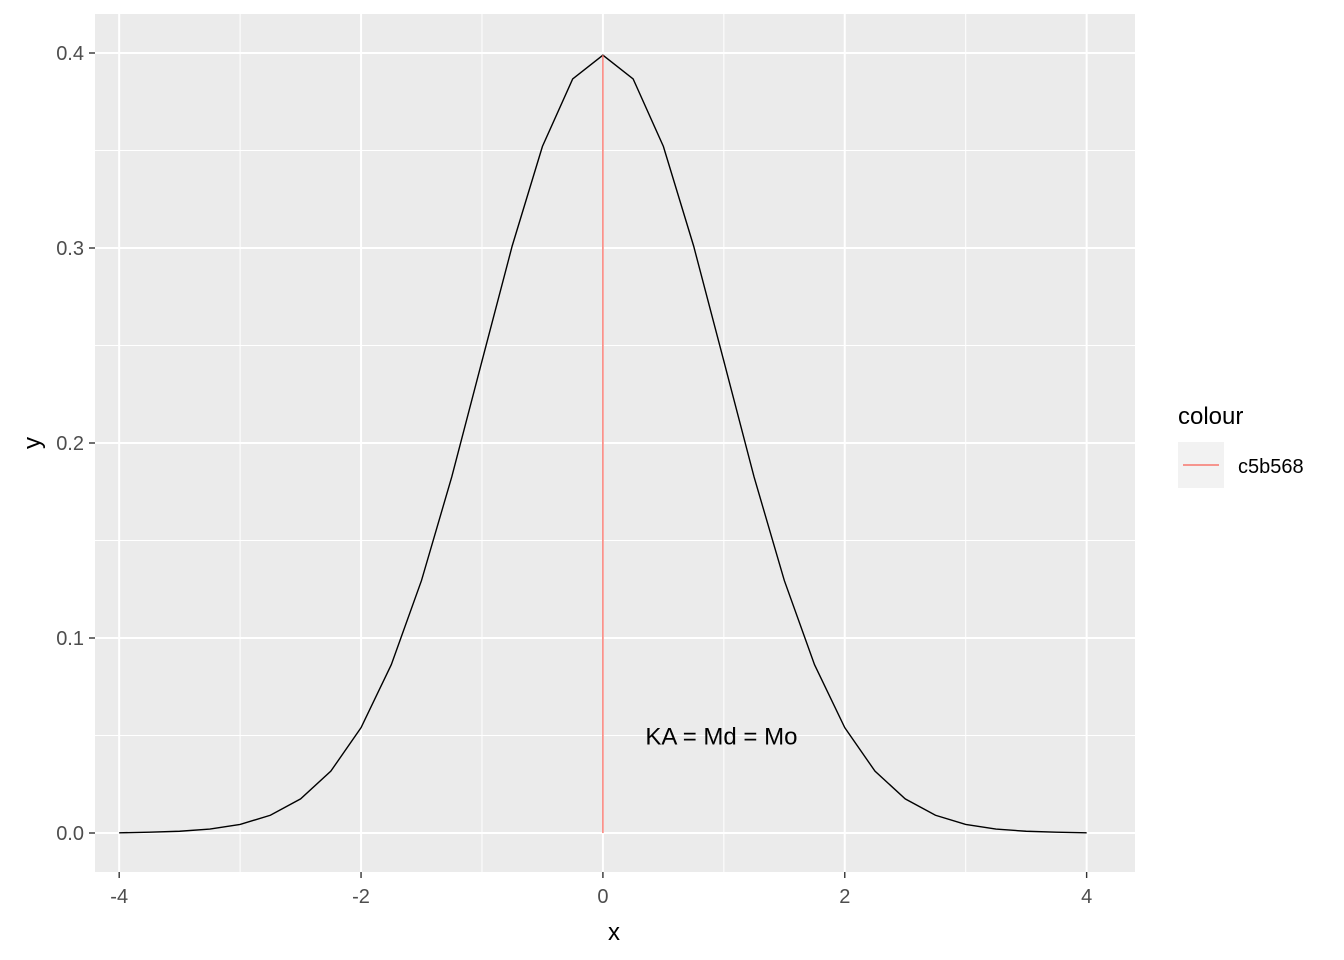 This screenshot has width=1344, height=960. What do you see at coordinates (1210, 416) in the screenshot?
I see `legend-title: colour` at bounding box center [1210, 416].